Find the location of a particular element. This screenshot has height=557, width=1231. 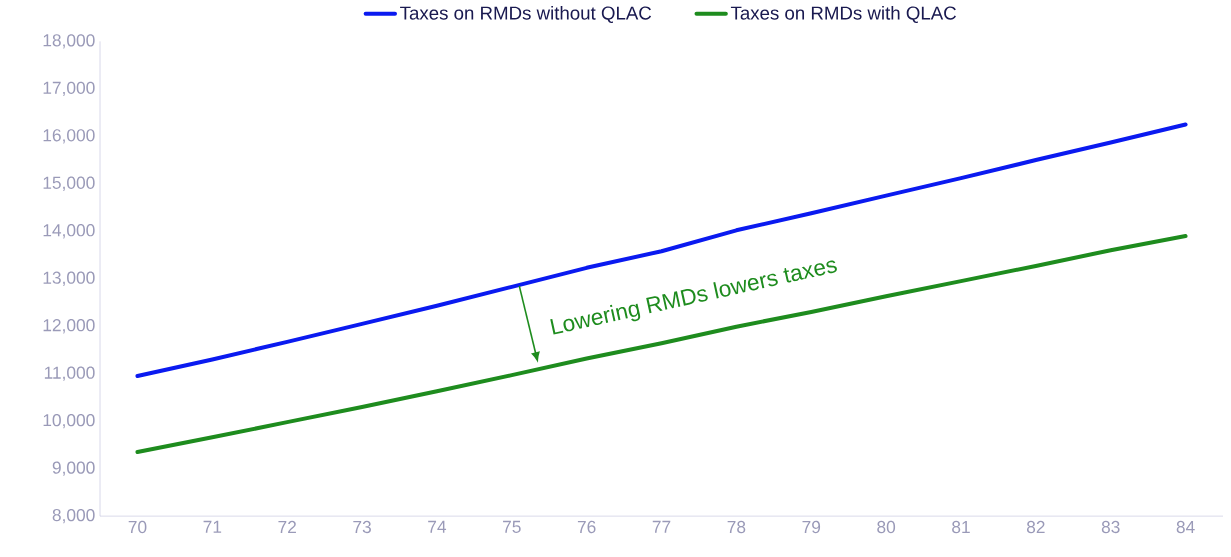

x-tick-label: 70 is located at coordinates (137, 526).